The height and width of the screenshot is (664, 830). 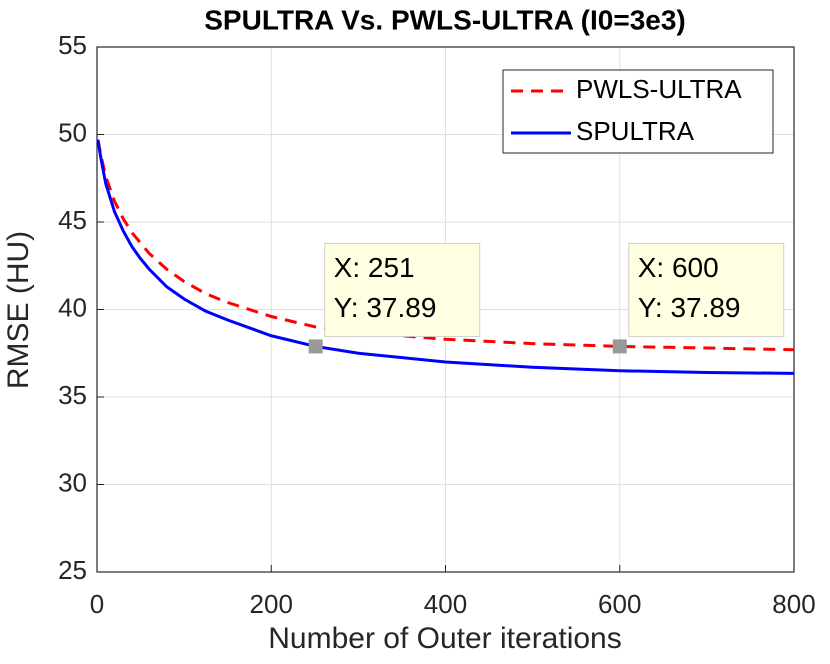 I want to click on y-tick-label: 50, so click(x=72, y=132).